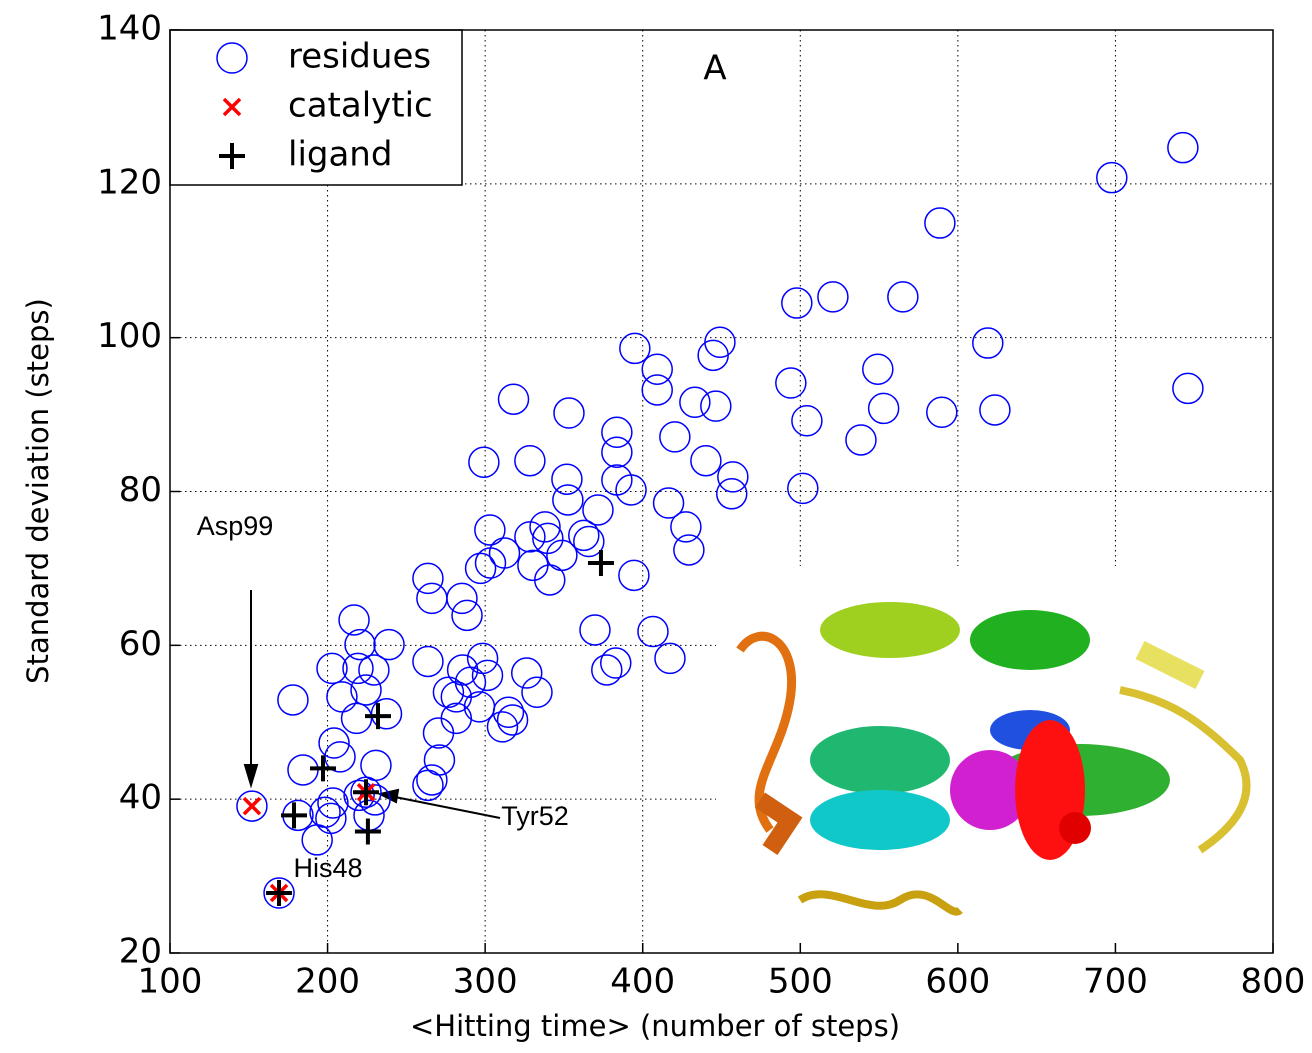  What do you see at coordinates (140, 952) in the screenshot?
I see `y-tick-label: 20` at bounding box center [140, 952].